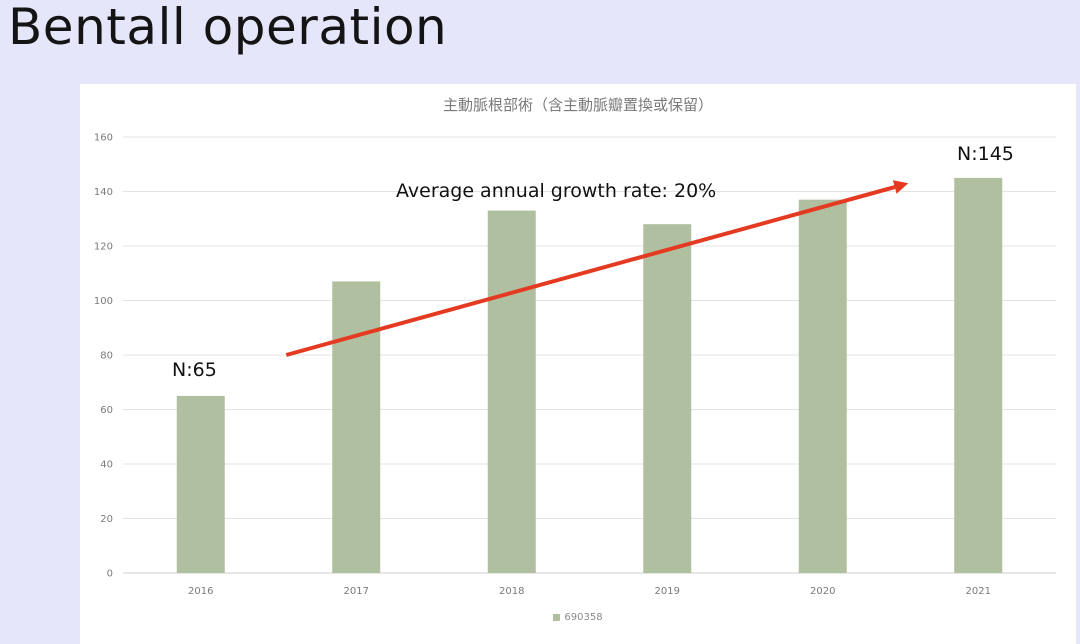  I want to click on bar-2019, so click(667, 398).